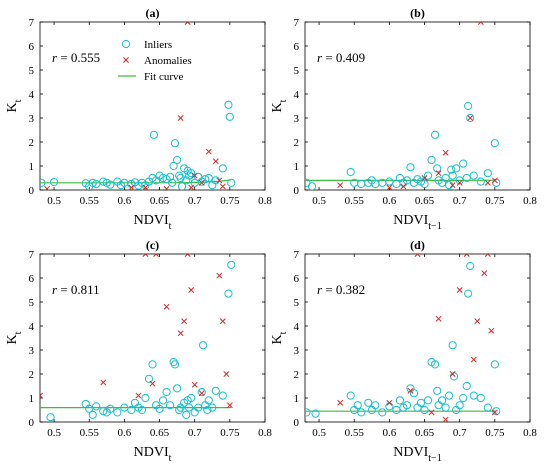 This screenshot has width=550, height=470. I want to click on x-tick-label: 0.5, so click(54, 201).